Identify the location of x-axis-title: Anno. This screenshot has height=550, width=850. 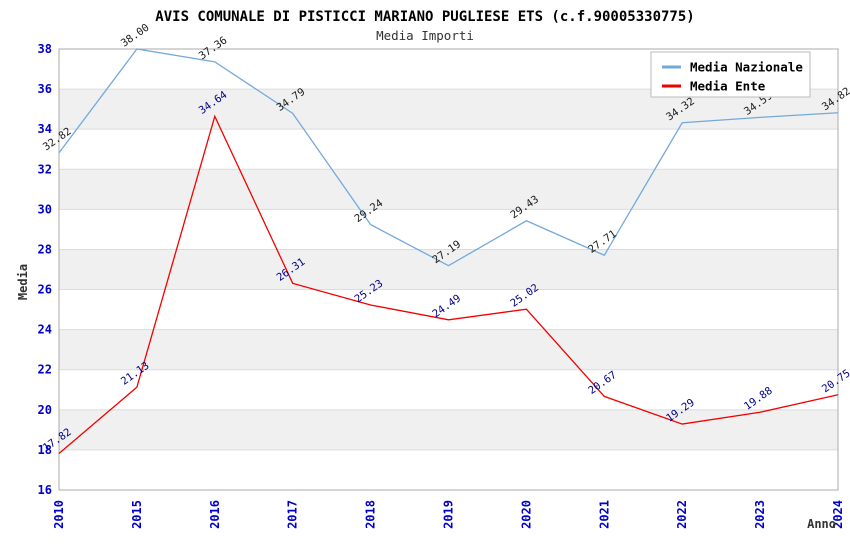
(821, 524).